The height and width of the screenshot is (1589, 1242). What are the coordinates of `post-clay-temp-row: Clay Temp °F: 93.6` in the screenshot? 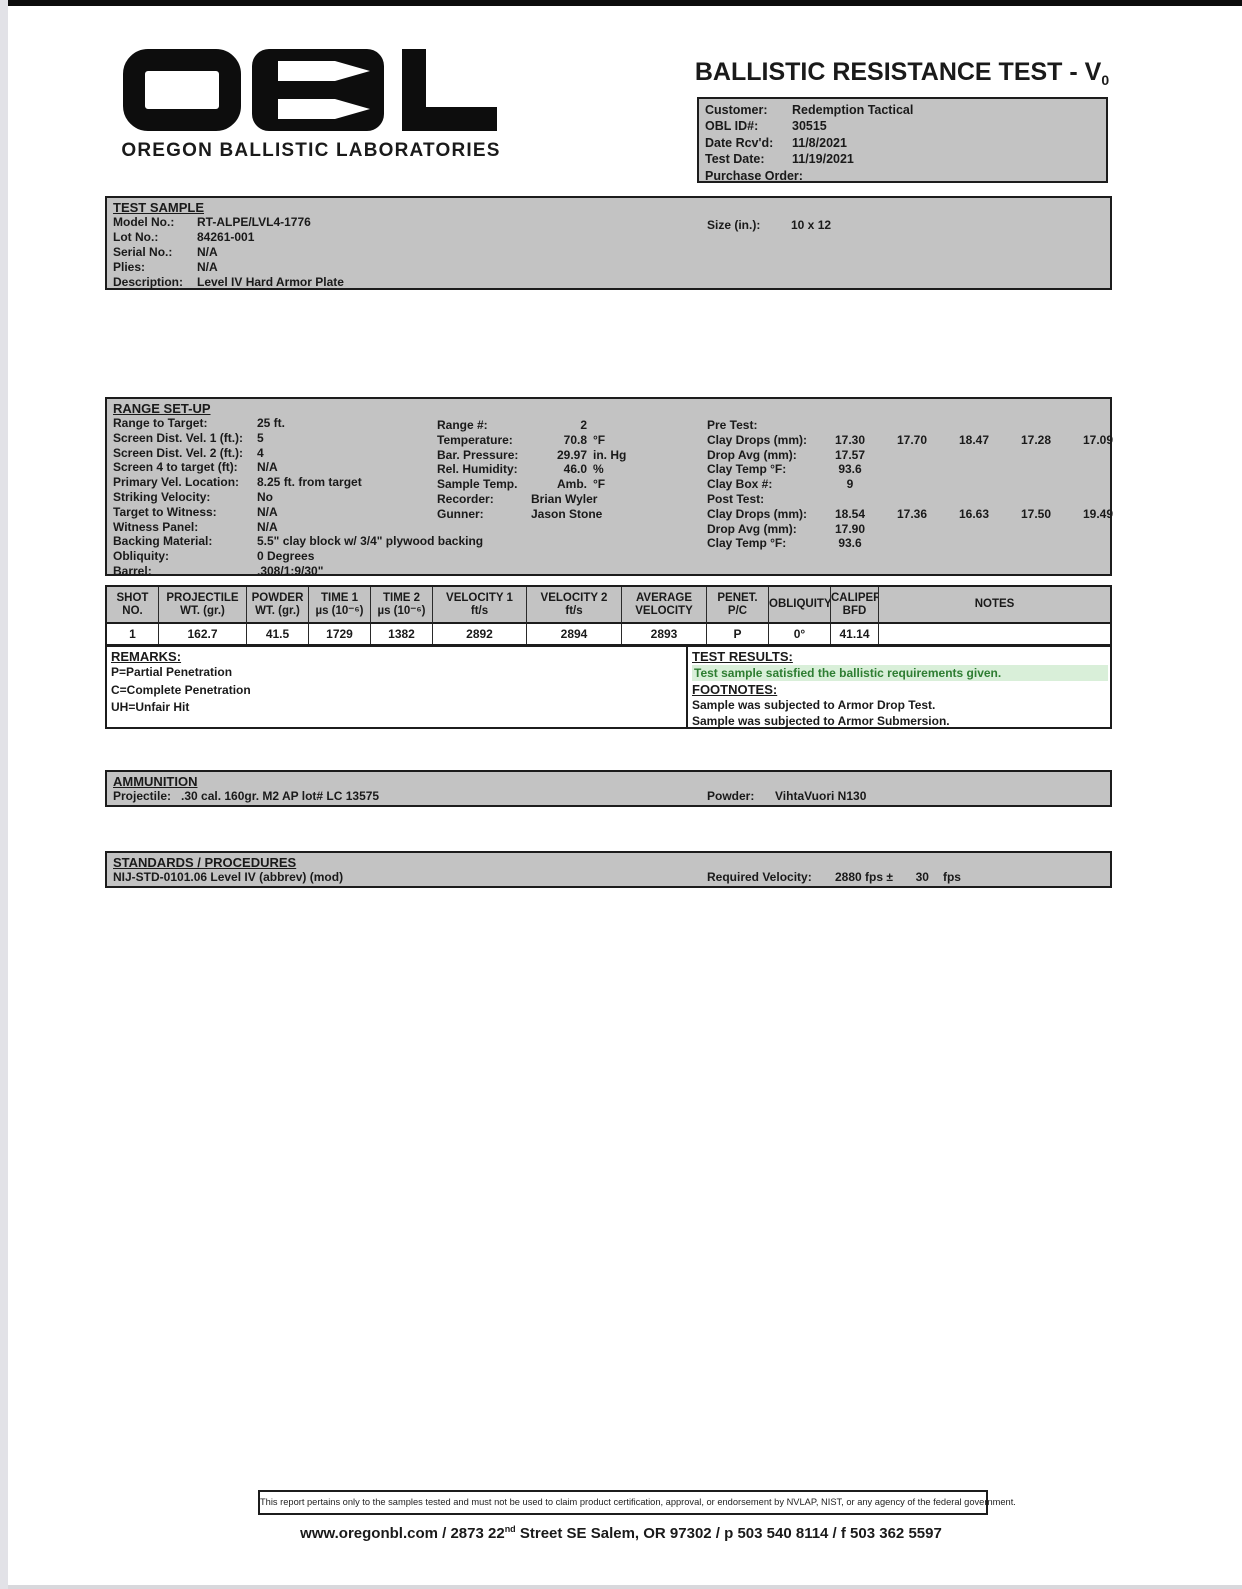 It's located at (784, 543).